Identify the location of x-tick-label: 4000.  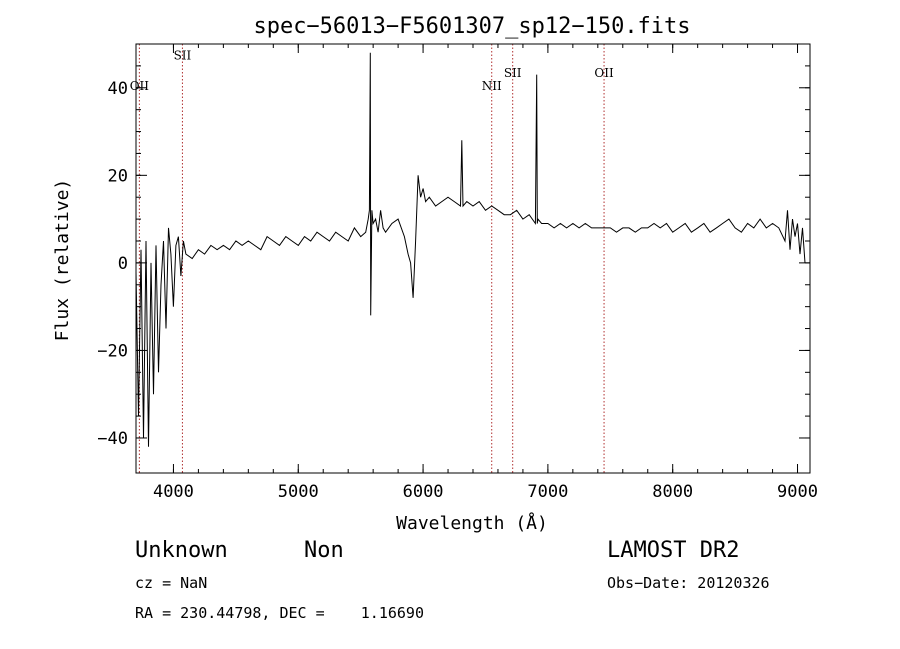
(173, 492).